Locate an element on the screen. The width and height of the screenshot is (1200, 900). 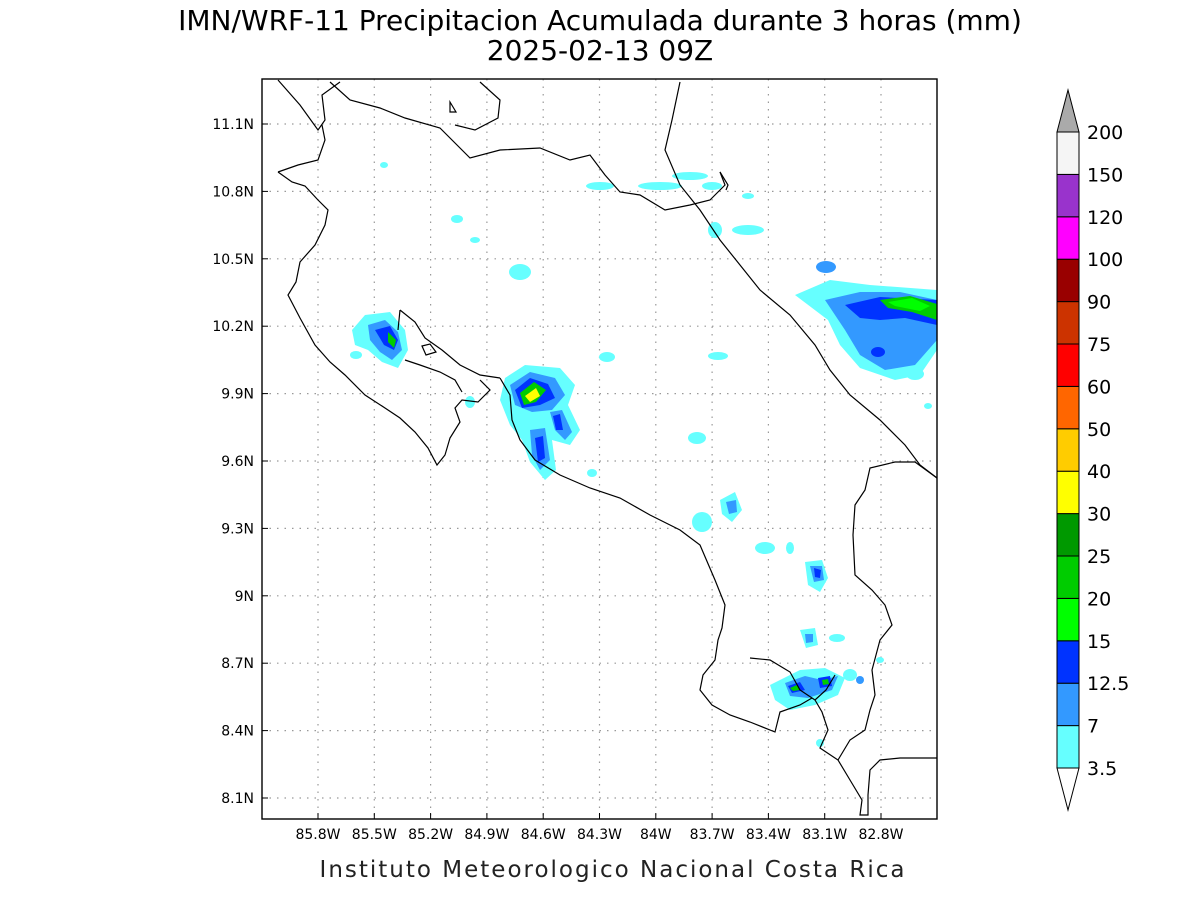
y-tick-label: 9N is located at coordinates (244, 597).